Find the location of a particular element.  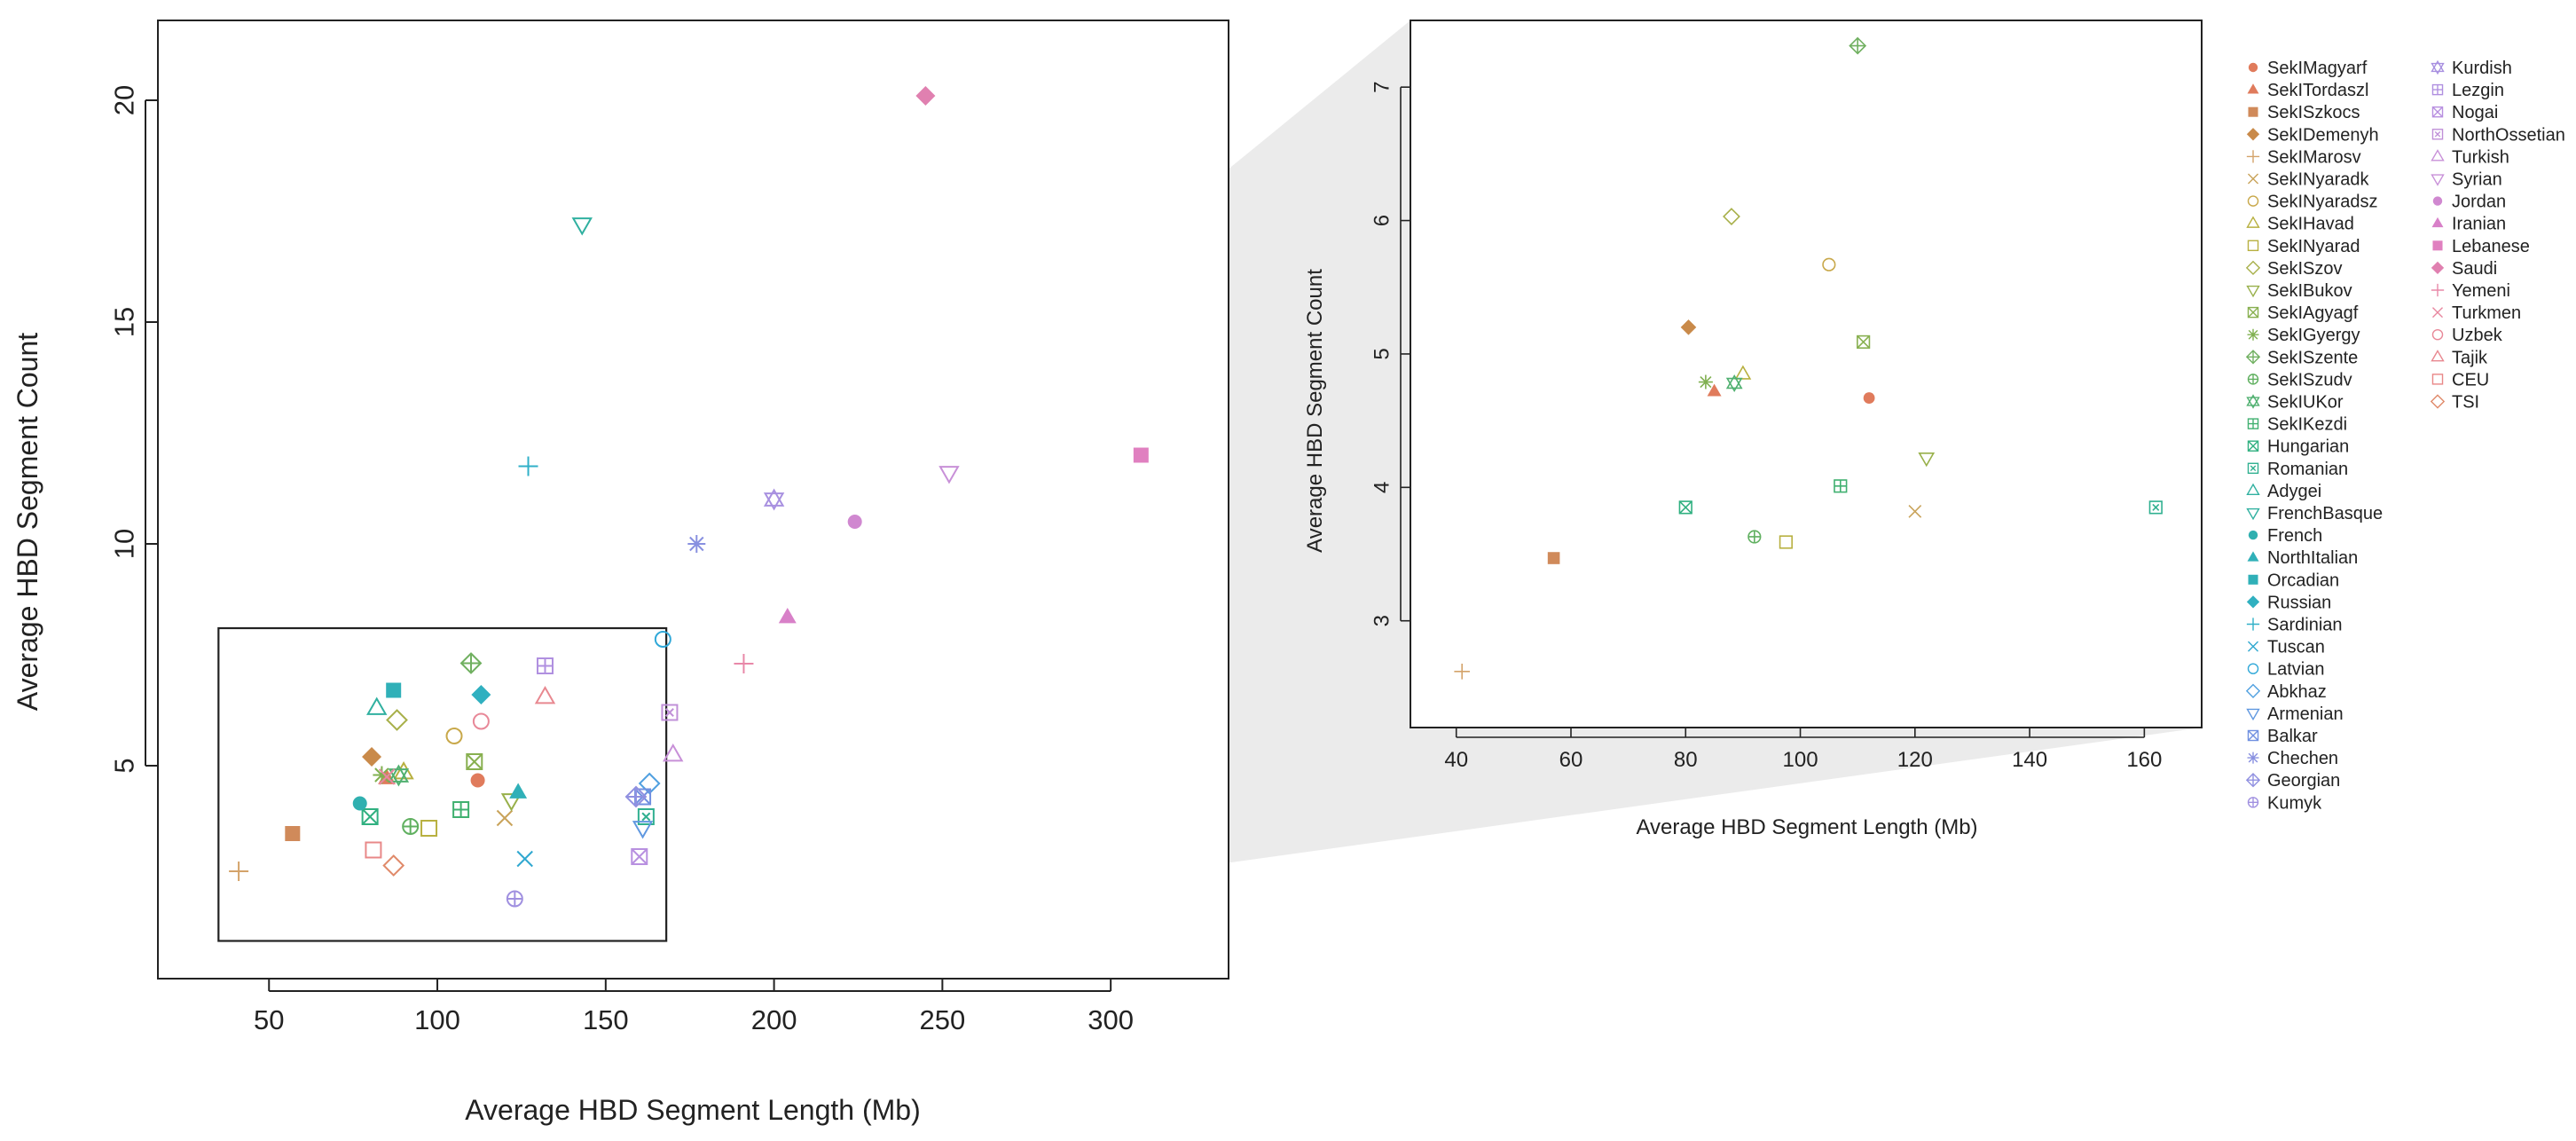

zoom-x-tick-label: 140 is located at coordinates (2029, 760).